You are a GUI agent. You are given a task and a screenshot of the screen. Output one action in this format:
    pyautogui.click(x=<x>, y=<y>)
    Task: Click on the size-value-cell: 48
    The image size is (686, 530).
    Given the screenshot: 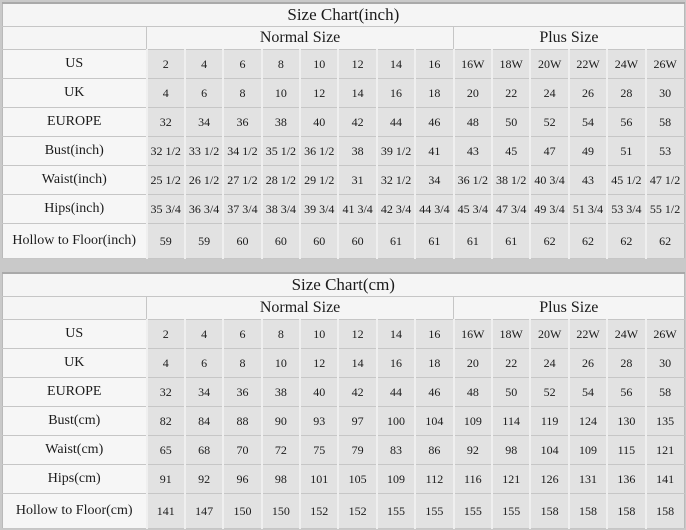 What is the action you would take?
    pyautogui.click(x=472, y=122)
    